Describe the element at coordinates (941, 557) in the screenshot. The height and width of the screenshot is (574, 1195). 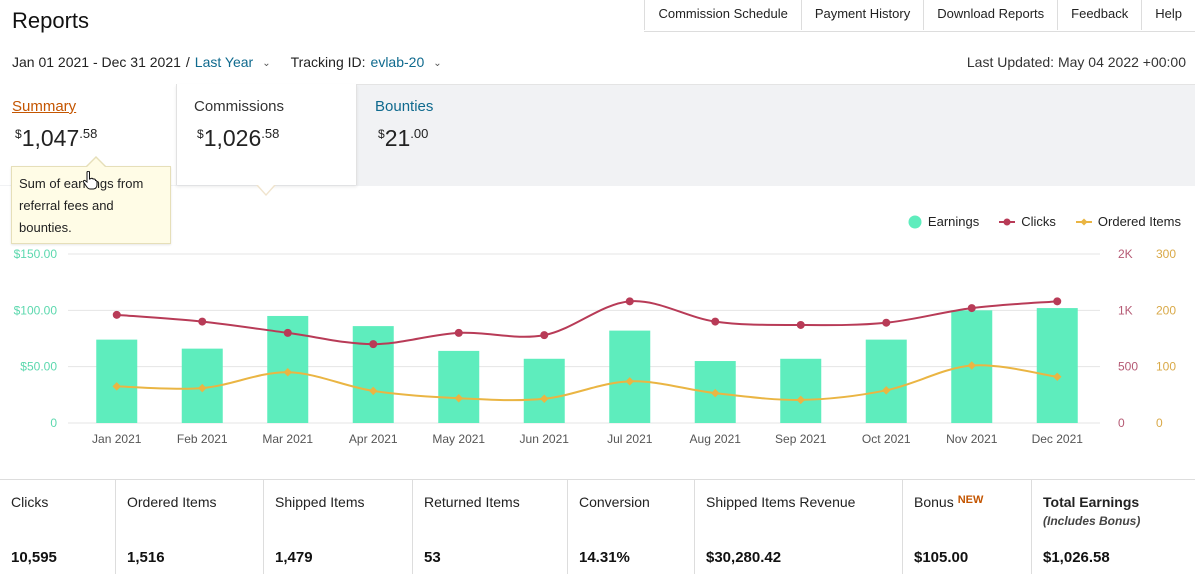
I see `metric-value: $105.00` at that location.